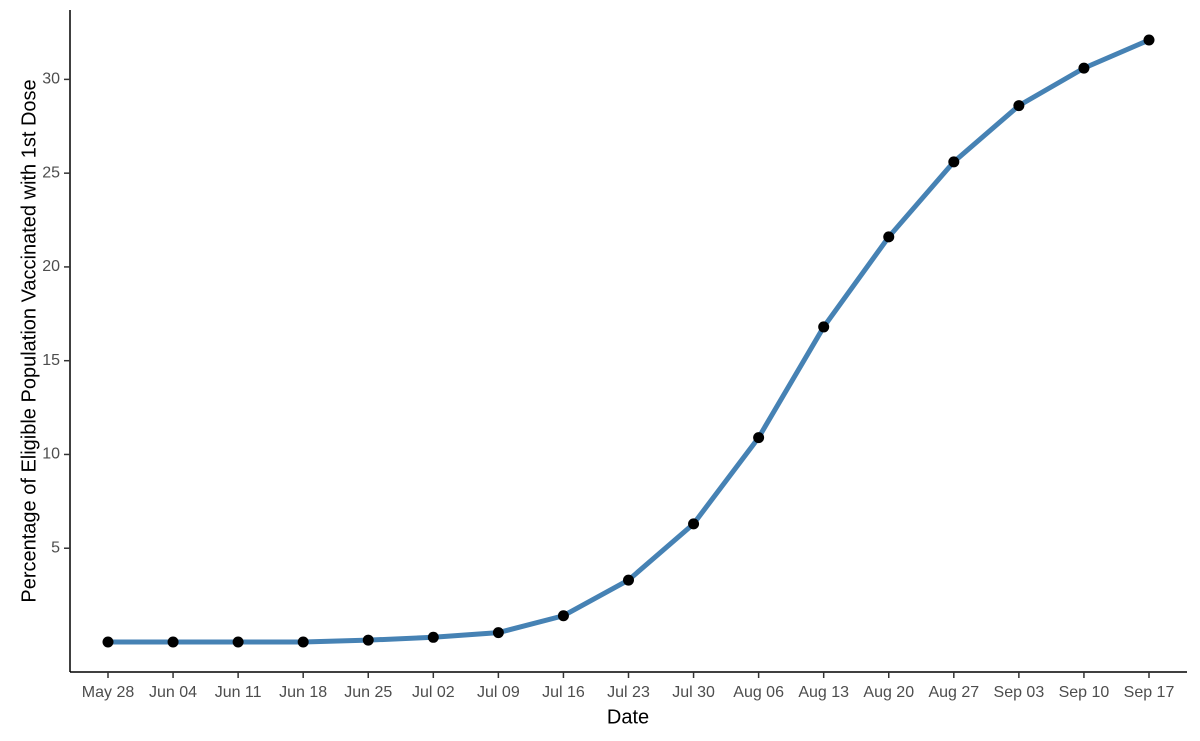 Image resolution: width=1200 pixels, height=741 pixels. I want to click on x-axis-title: Date, so click(628, 717).